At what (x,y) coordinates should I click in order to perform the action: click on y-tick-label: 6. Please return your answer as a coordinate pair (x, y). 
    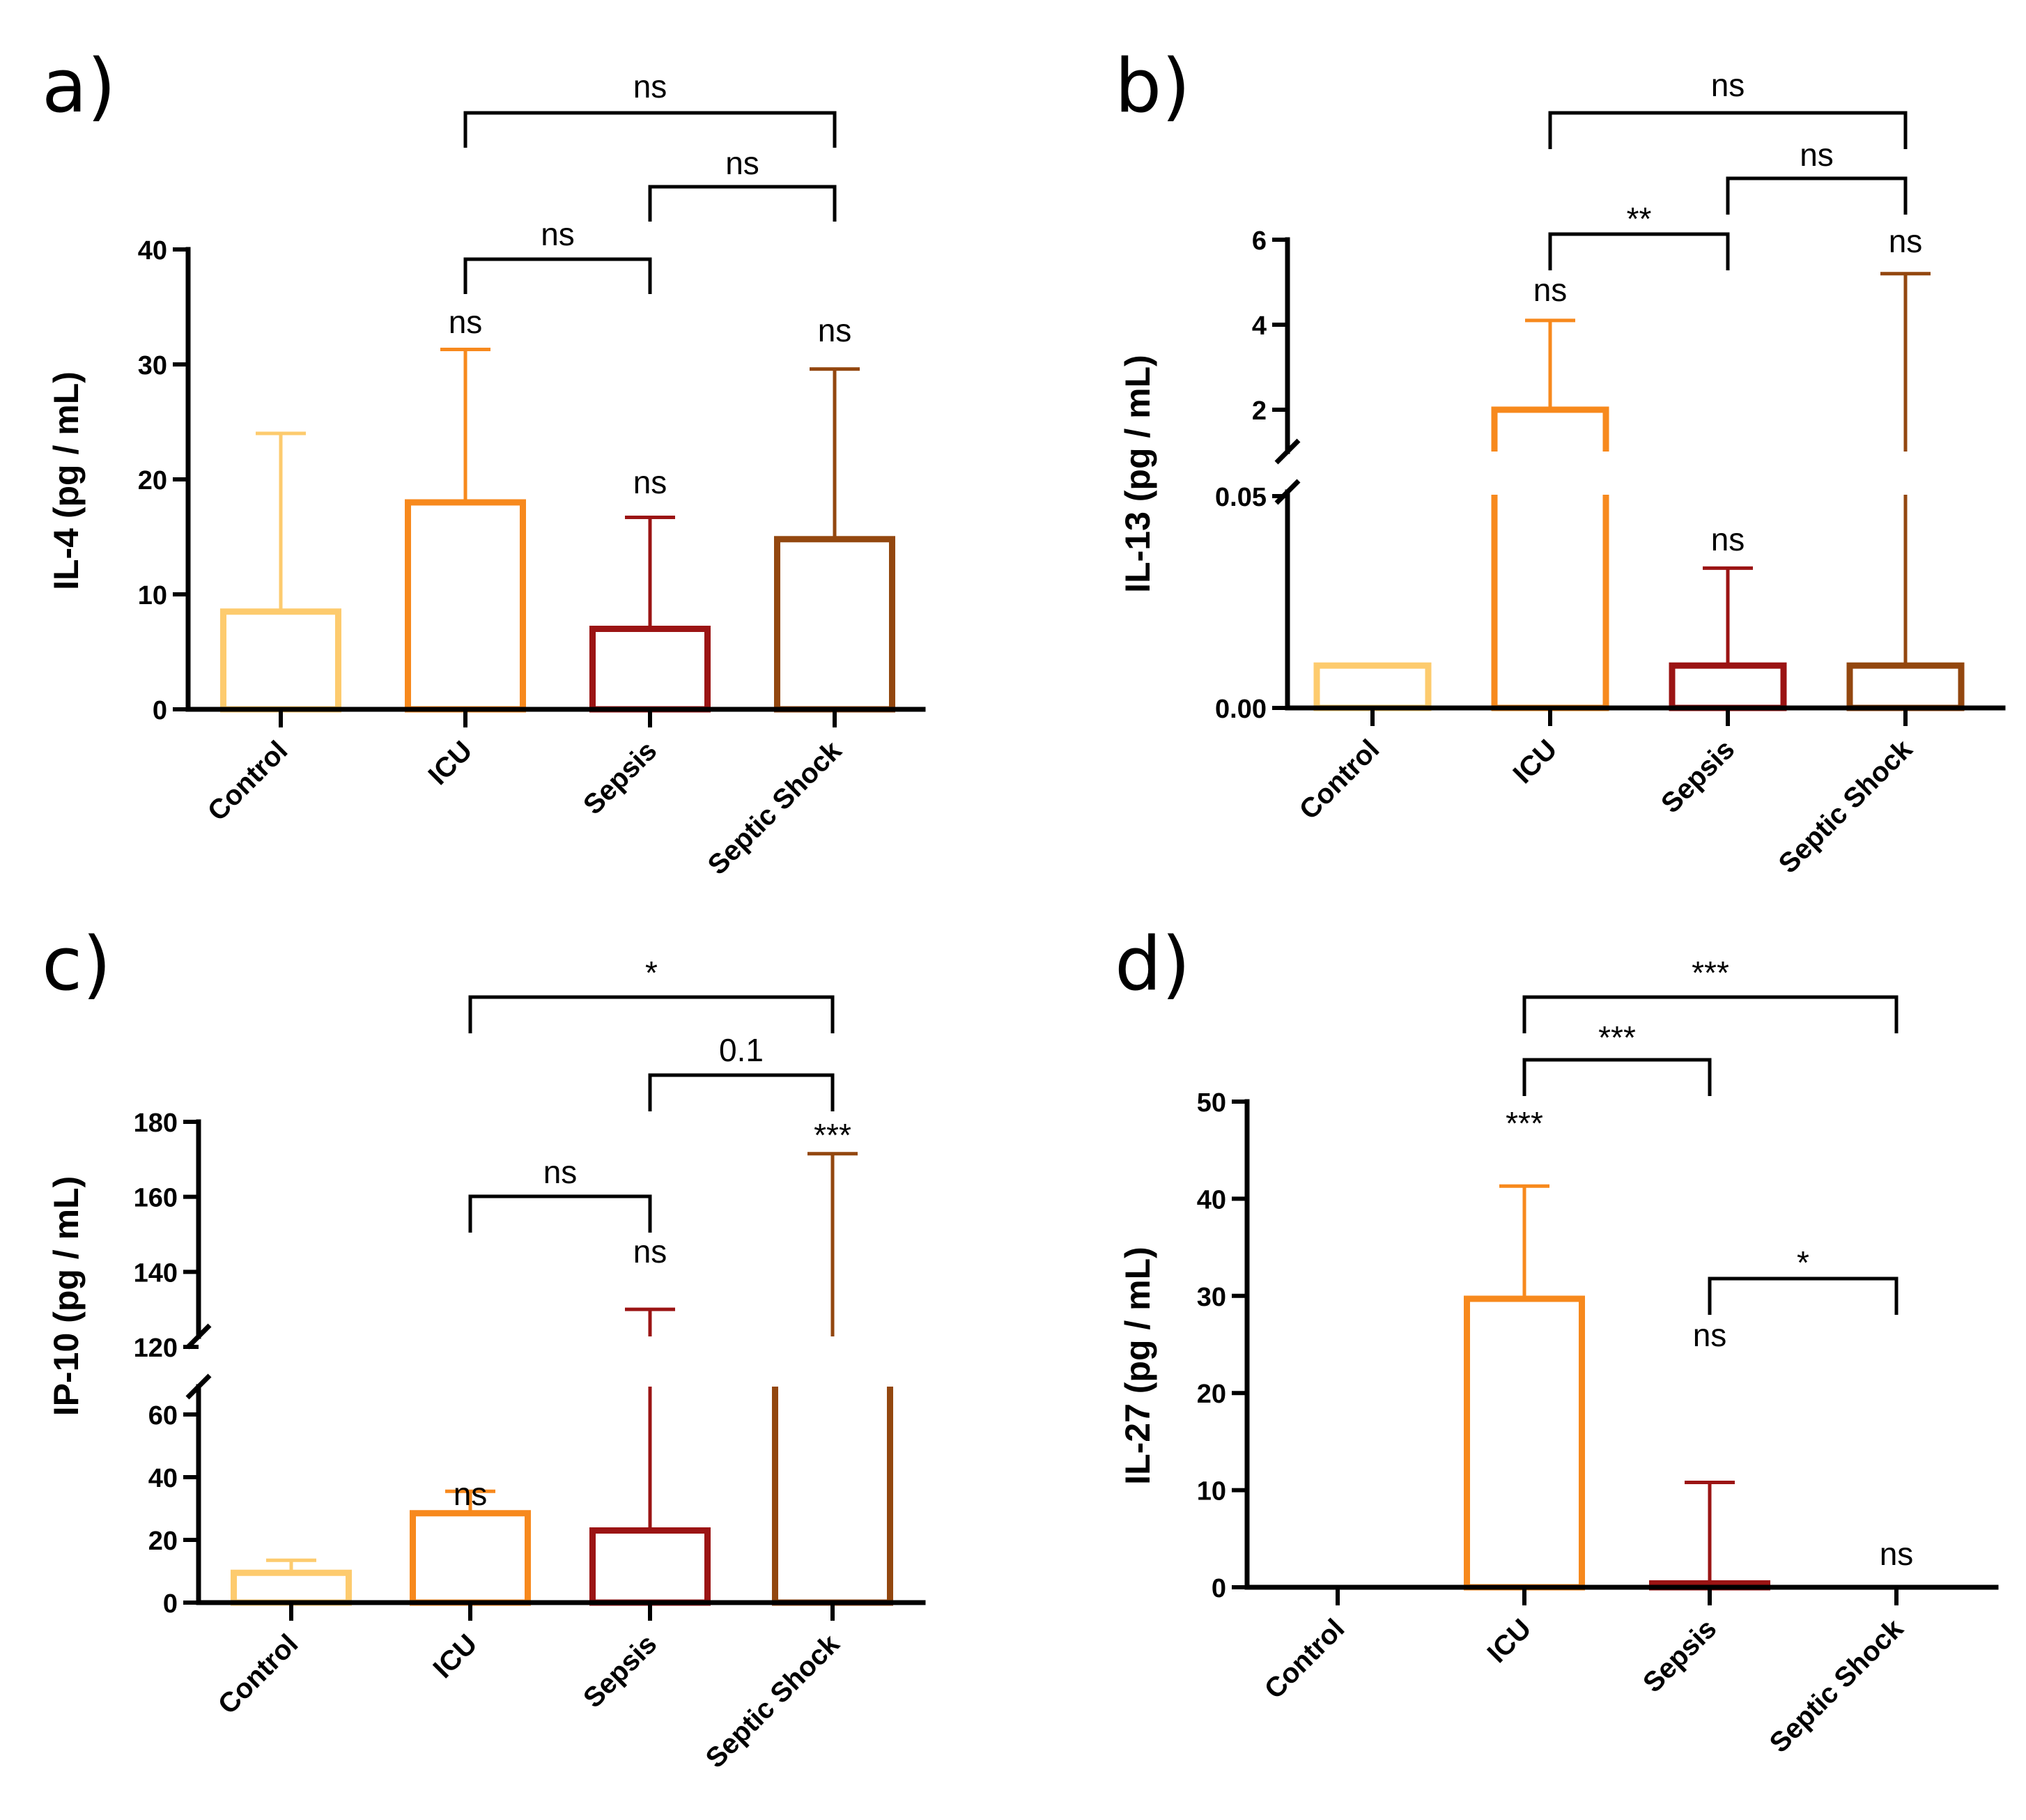
    Looking at the image, I should click on (1259, 241).